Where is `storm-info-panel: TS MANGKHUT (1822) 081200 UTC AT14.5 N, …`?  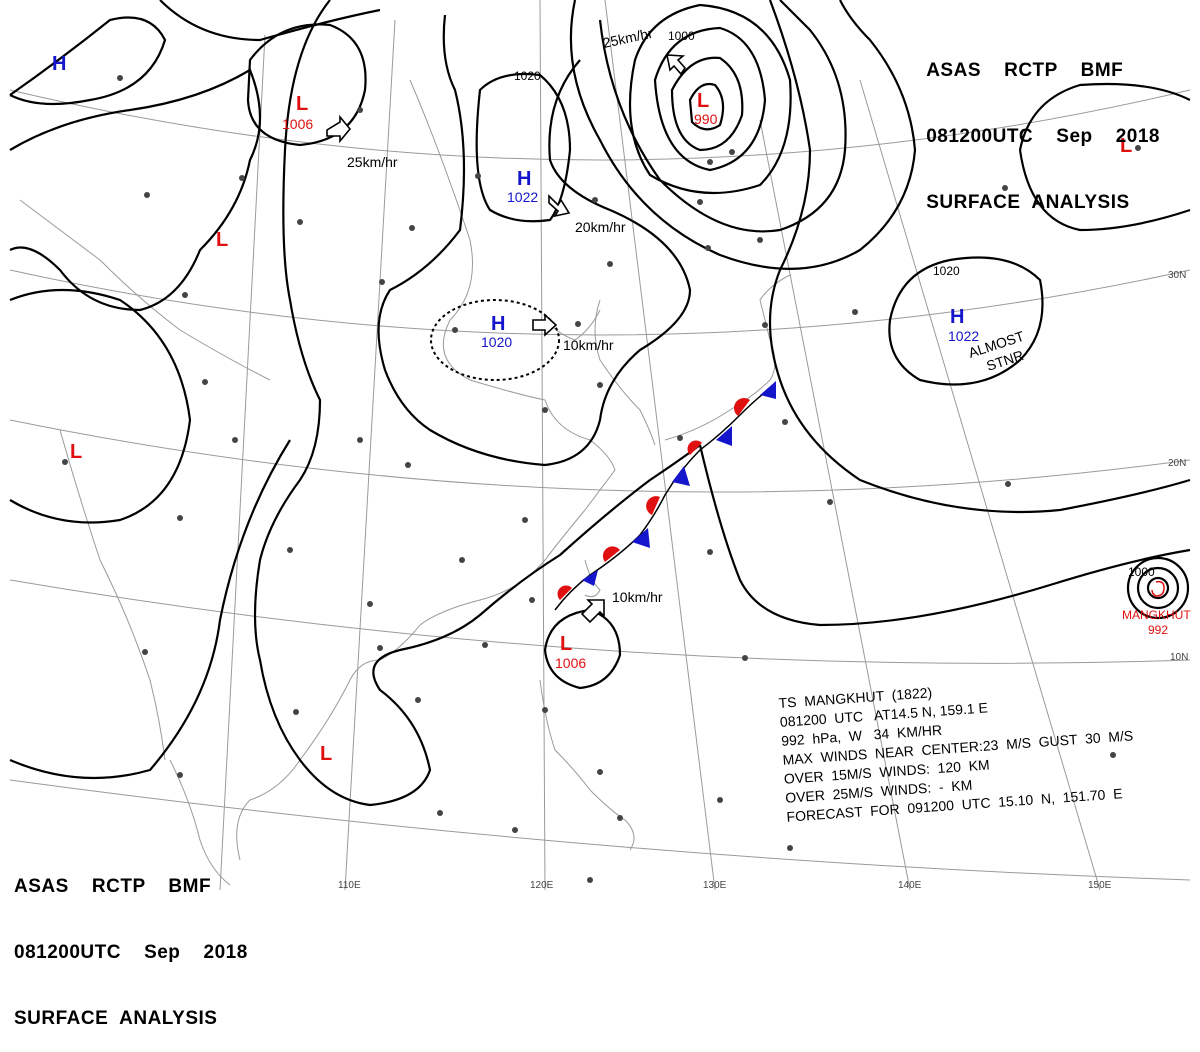
storm-info-panel: TS MANGKHUT (1822) 081200 UTC AT14.5 N, … is located at coordinates (958, 747).